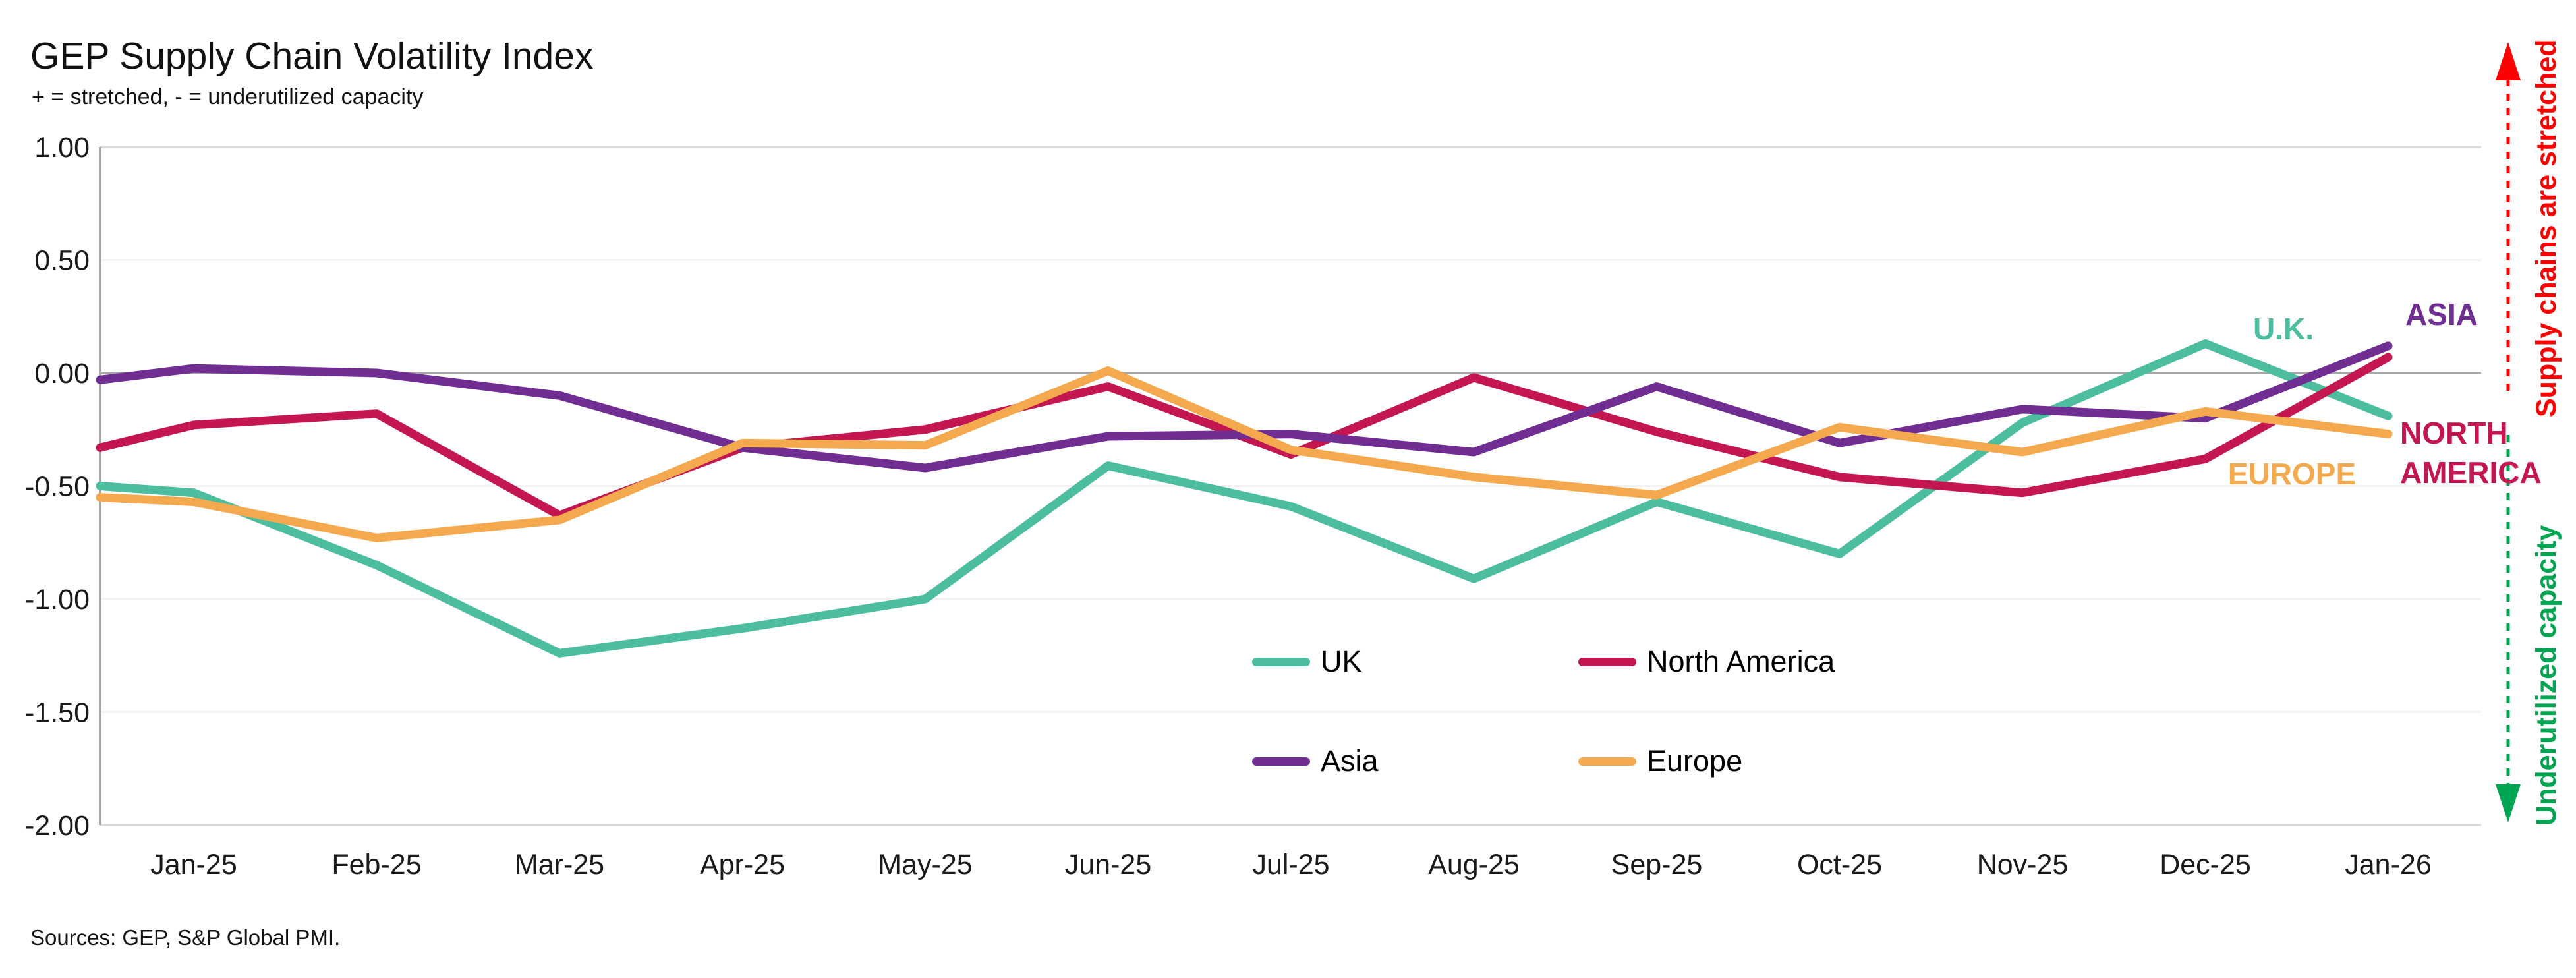 The height and width of the screenshot is (978, 2576). Describe the element at coordinates (58, 600) in the screenshot. I see `y-axis-tick-label: -1.00` at that location.